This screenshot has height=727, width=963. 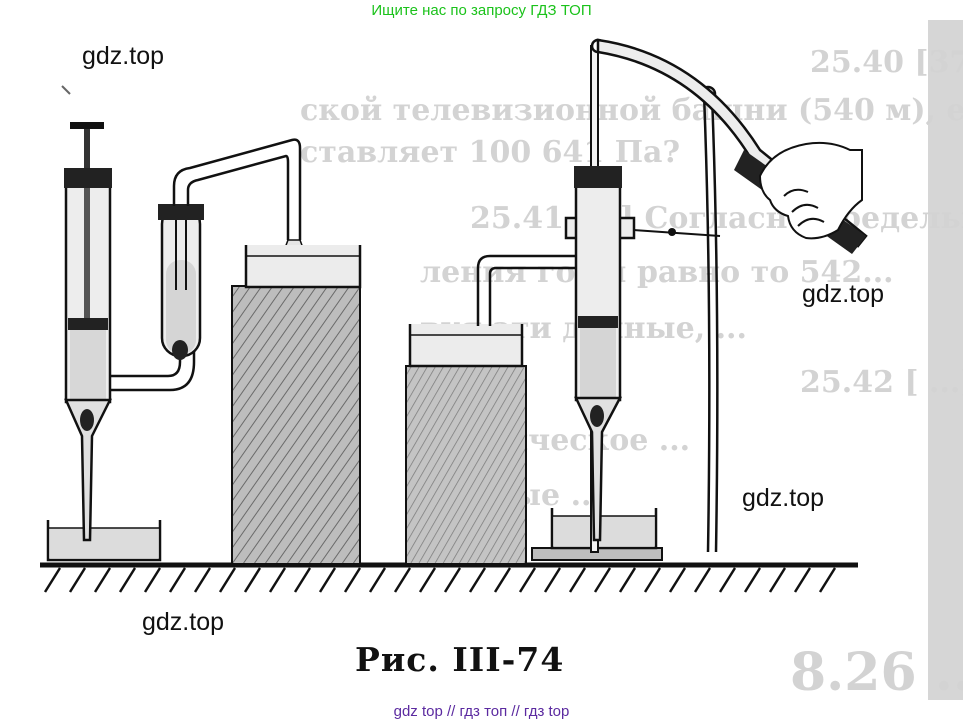 I want to click on right-dish, so click(x=604, y=529).